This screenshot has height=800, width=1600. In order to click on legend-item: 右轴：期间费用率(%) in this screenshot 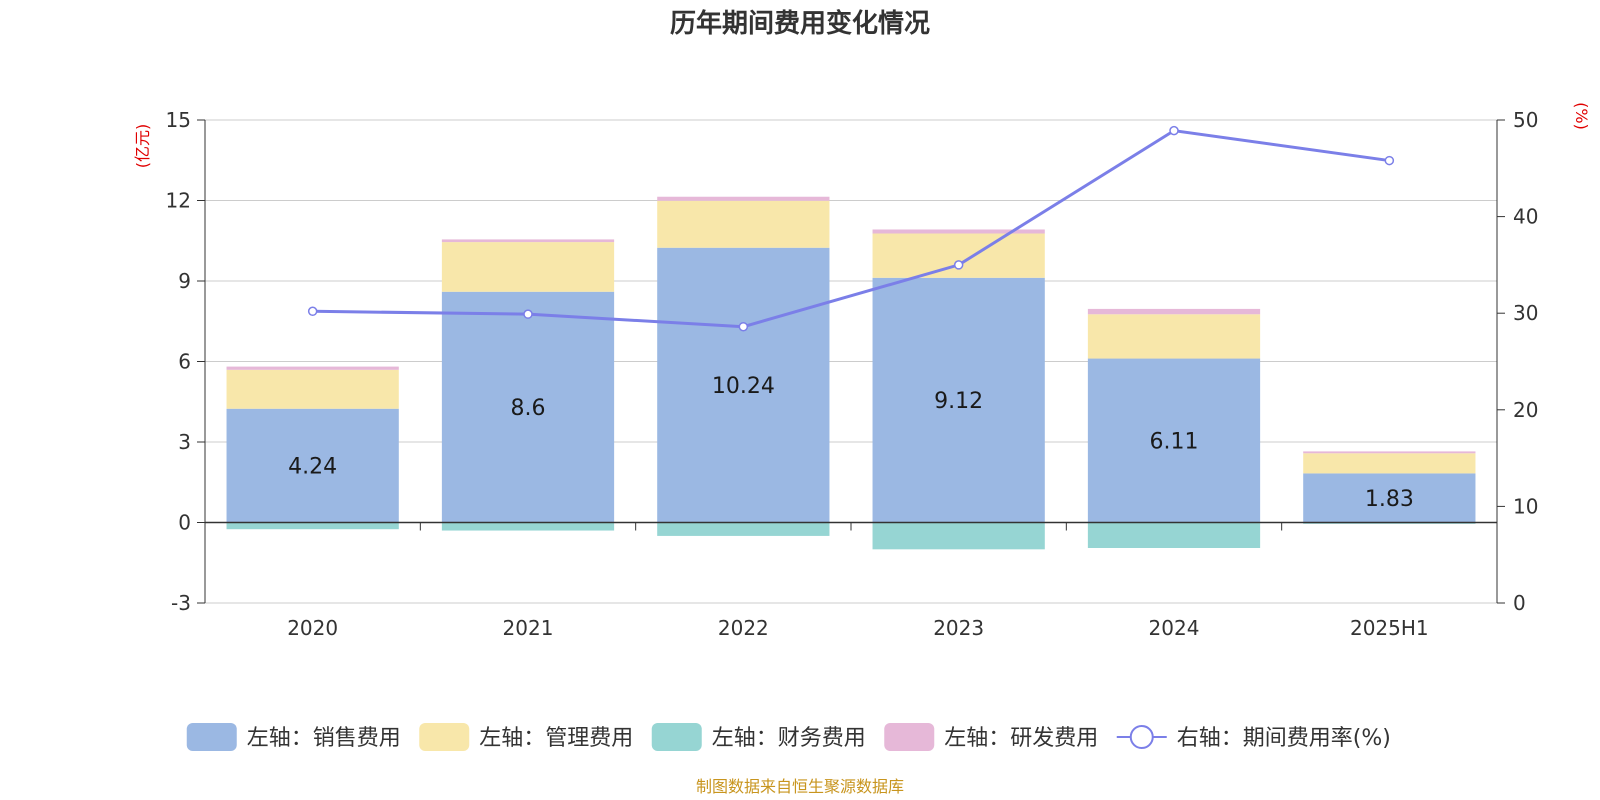, I will do `click(1253, 738)`.